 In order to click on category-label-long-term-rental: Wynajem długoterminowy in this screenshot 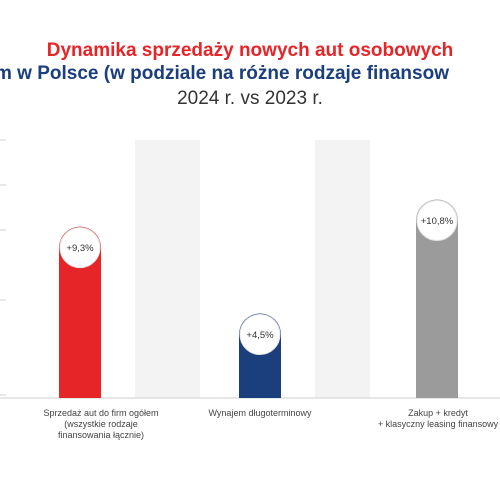, I will do `click(260, 413)`.